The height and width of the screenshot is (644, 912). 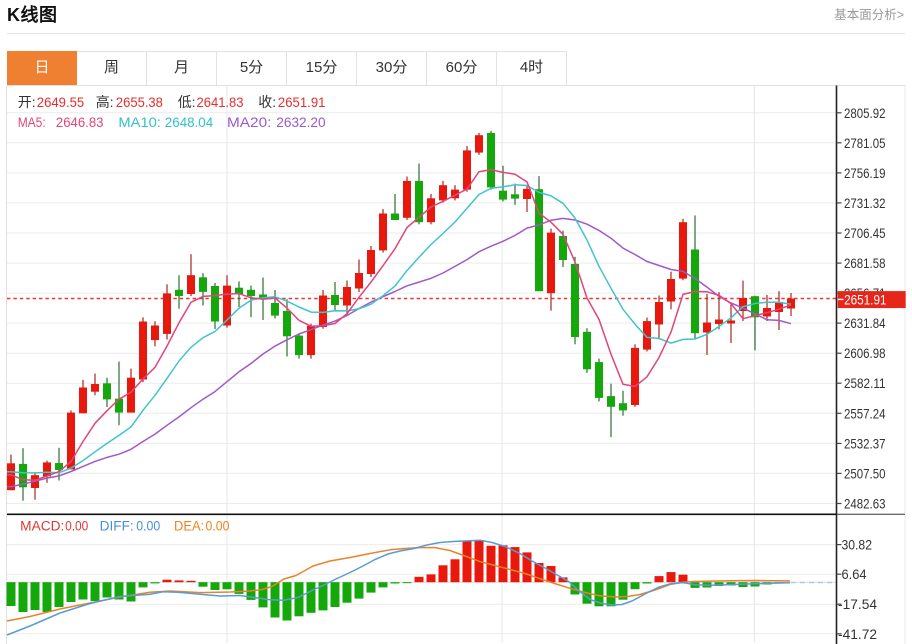 I want to click on svg-text: 2781.05, so click(x=865, y=143).